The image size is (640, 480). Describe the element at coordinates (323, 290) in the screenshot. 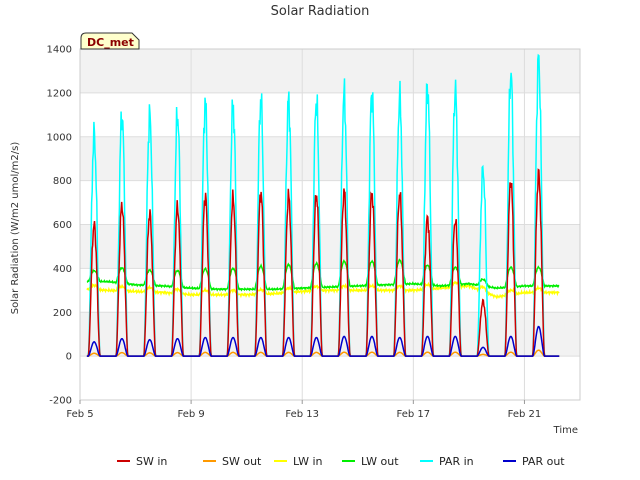

I see `series-line-lw-in` at that location.